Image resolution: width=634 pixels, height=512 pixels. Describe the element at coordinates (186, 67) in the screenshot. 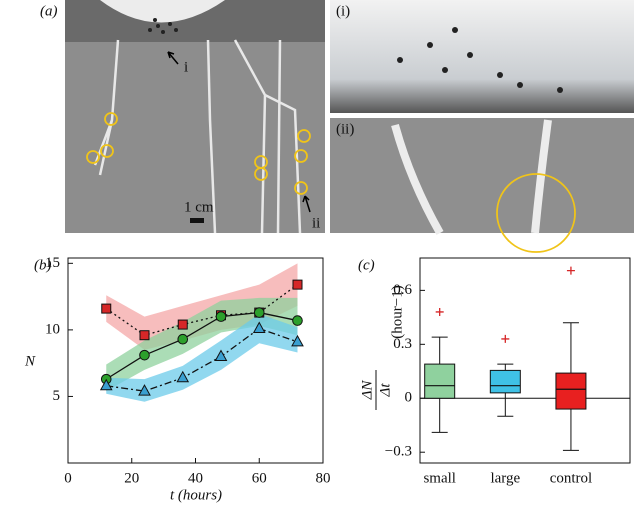

I see `annotation: i` at that location.